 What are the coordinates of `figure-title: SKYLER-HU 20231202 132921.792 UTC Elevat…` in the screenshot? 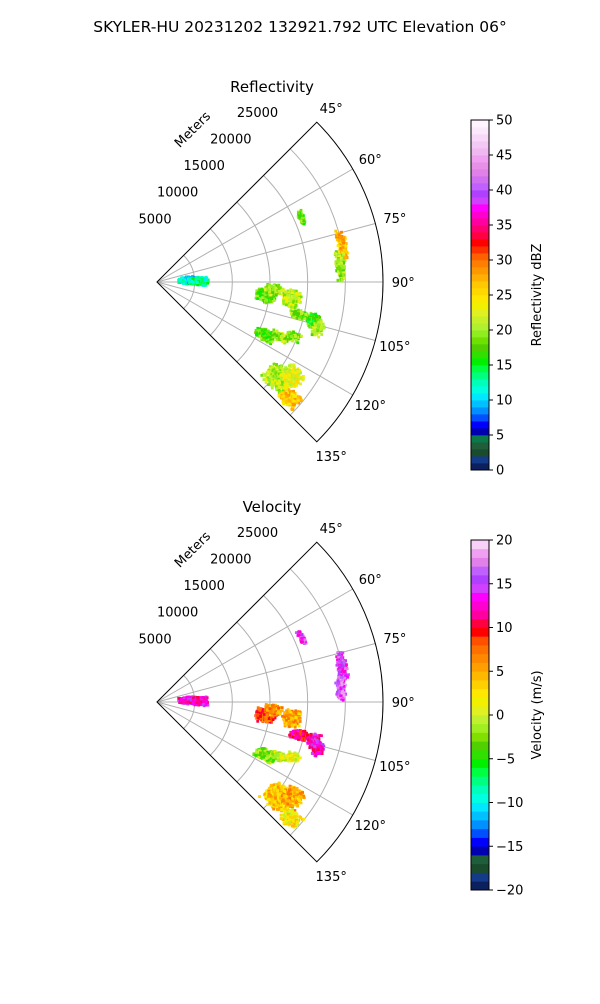 It's located at (300, 27).